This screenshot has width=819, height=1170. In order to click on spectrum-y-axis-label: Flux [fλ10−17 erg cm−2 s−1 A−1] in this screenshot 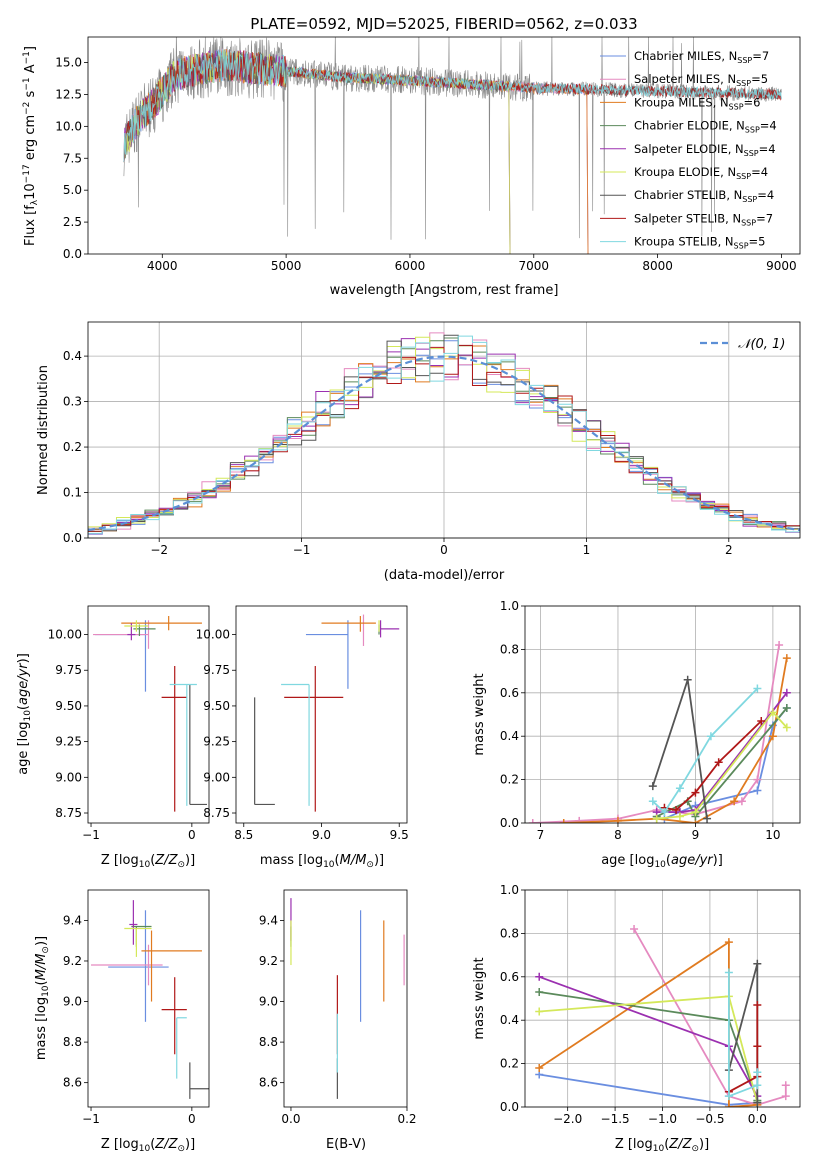, I will do `click(31, 146)`.